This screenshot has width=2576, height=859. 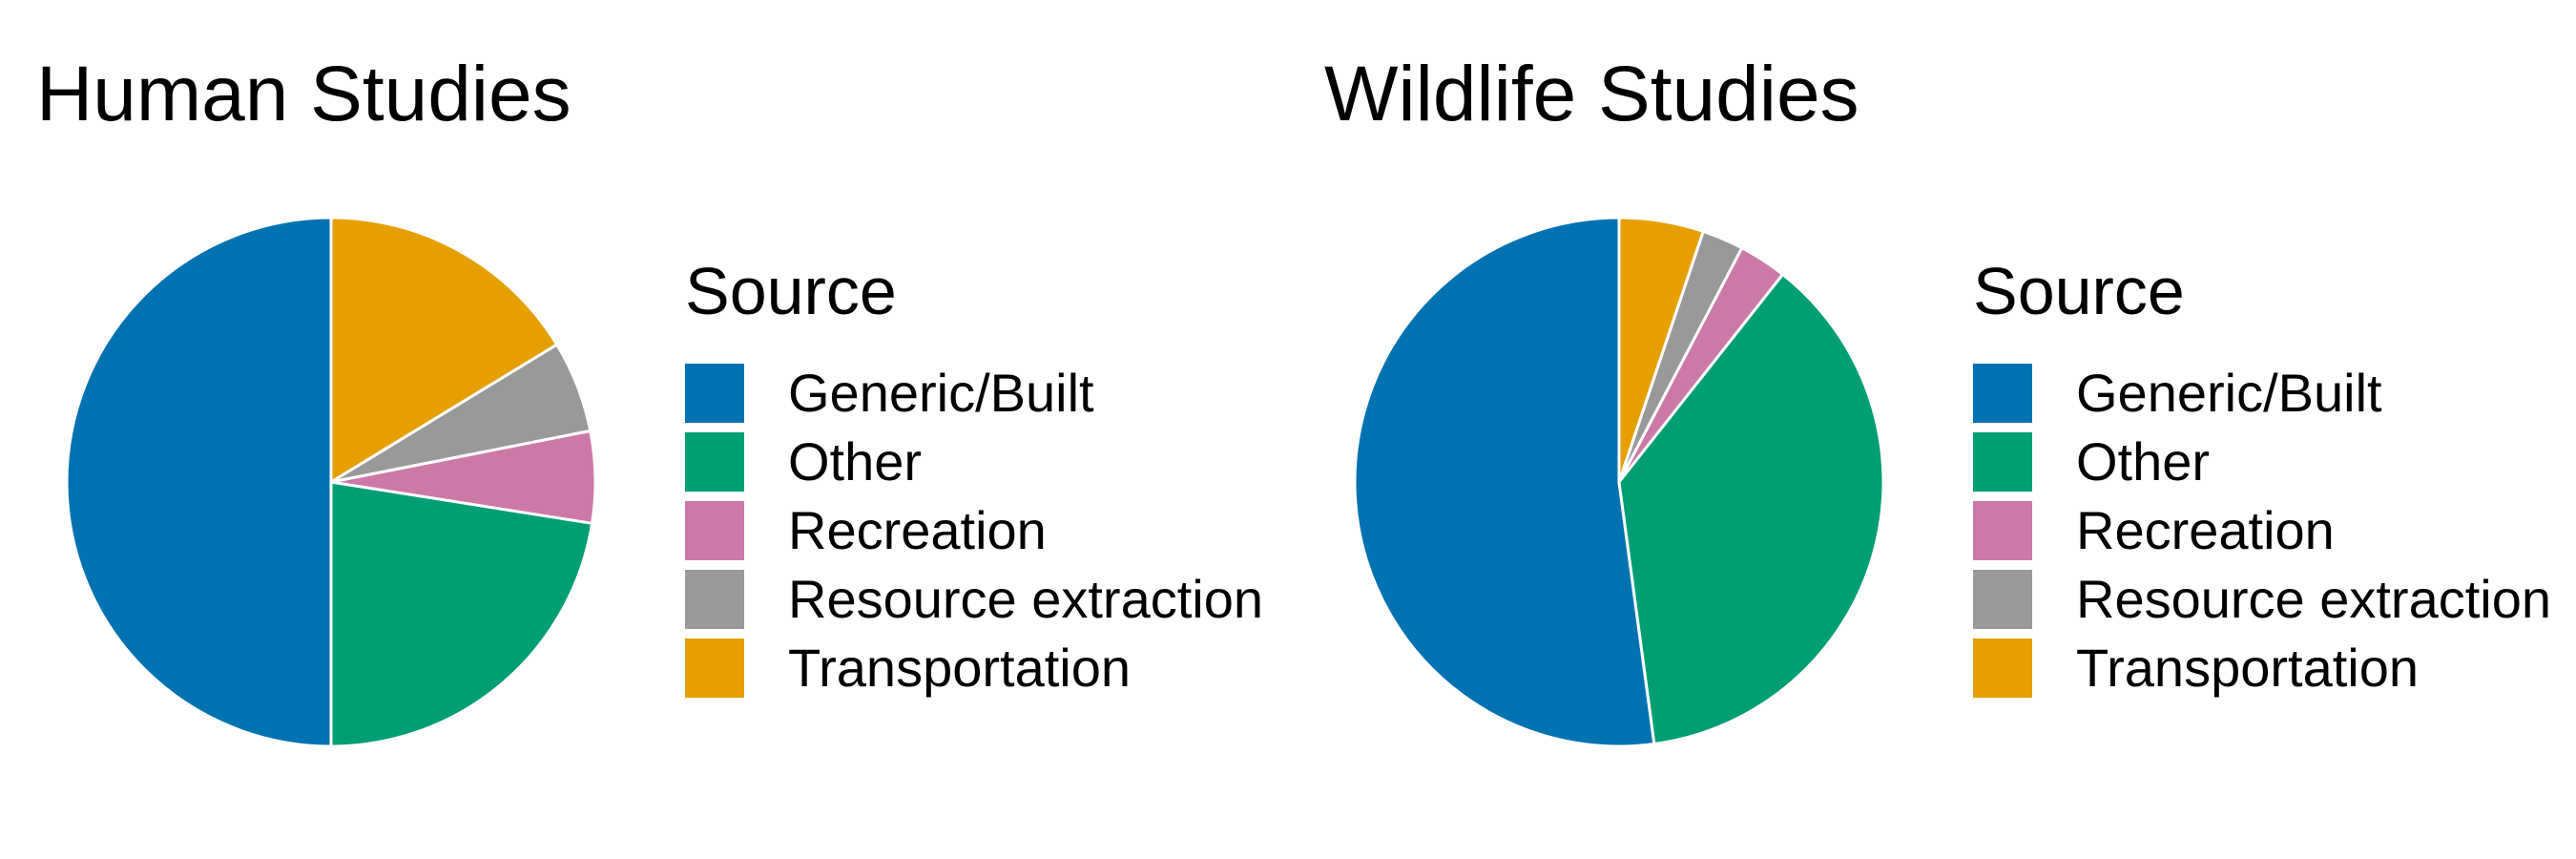 What do you see at coordinates (1591, 94) in the screenshot?
I see `chart-title: Wildlife Studies` at bounding box center [1591, 94].